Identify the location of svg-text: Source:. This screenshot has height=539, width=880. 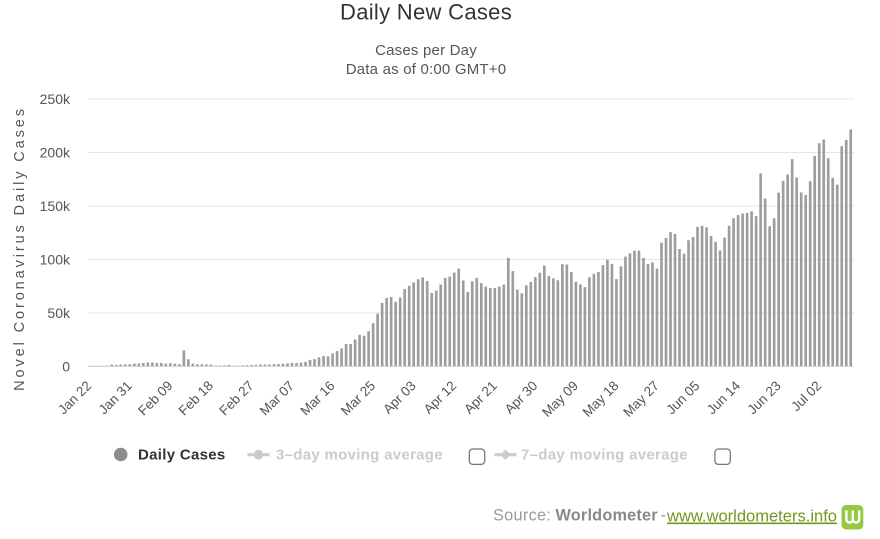
(522, 516).